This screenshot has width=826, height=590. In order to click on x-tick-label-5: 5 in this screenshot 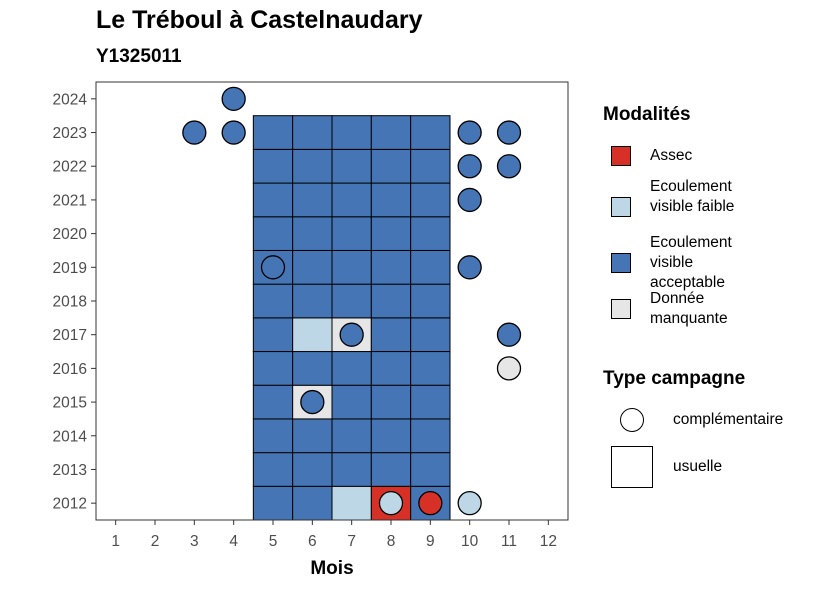, I will do `click(273, 541)`.